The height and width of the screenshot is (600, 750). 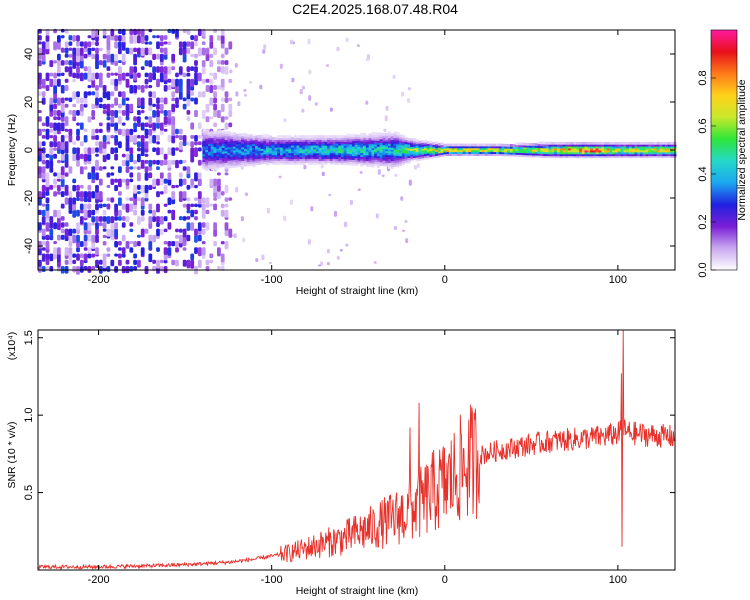 What do you see at coordinates (12, 150) in the screenshot?
I see `spectrogram-y-label: Frequency (Hz)` at bounding box center [12, 150].